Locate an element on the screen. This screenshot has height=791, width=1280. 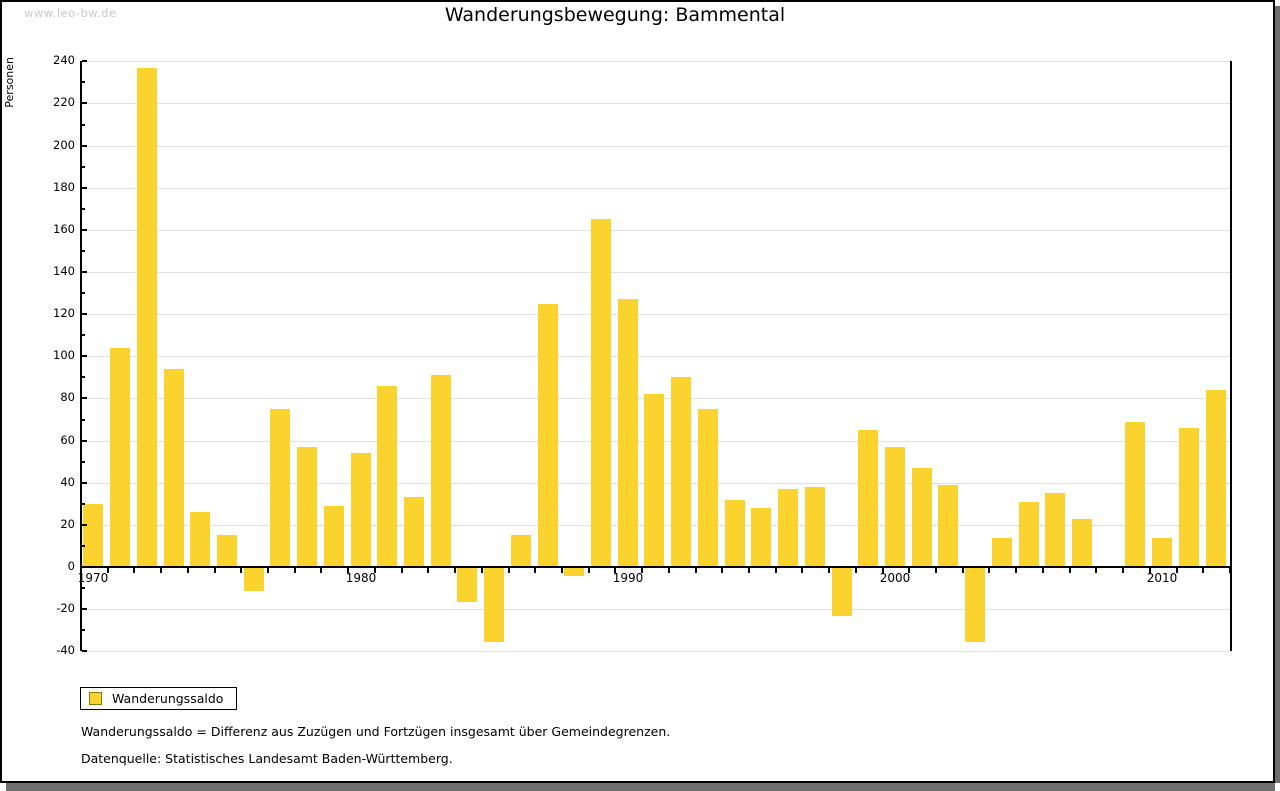
bar-1970 is located at coordinates (93, 535).